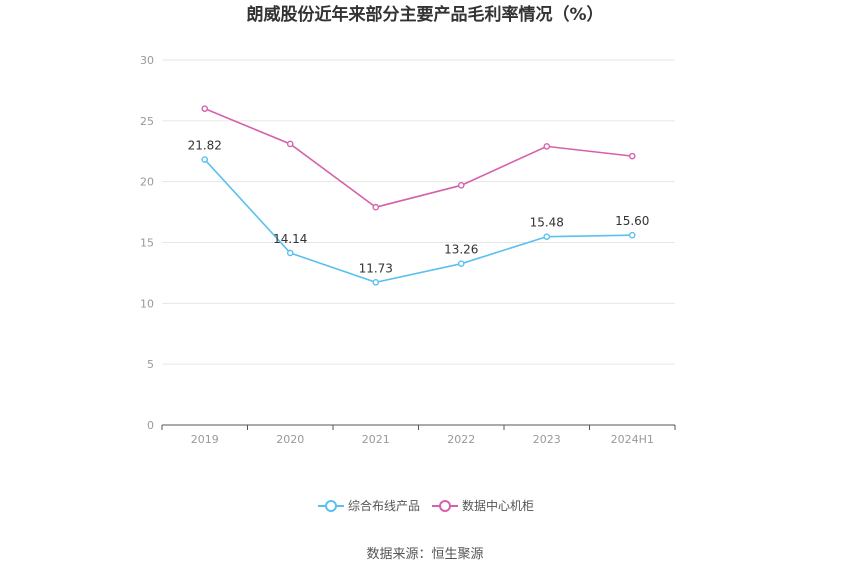 This screenshot has width=850, height=575. What do you see at coordinates (424, 14) in the screenshot?
I see `chart-title: 朗威股份近年来部分主要产品毛利率情况（%）` at bounding box center [424, 14].